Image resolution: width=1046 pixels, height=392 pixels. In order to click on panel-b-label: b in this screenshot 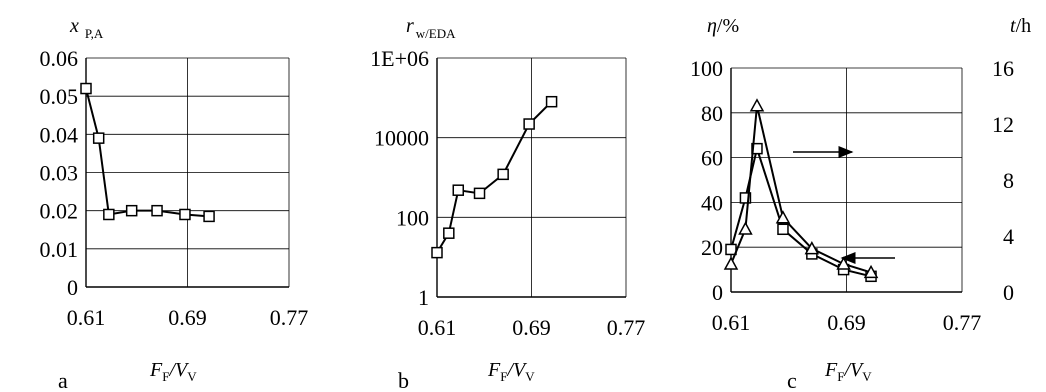, I will do `click(403, 380)`.